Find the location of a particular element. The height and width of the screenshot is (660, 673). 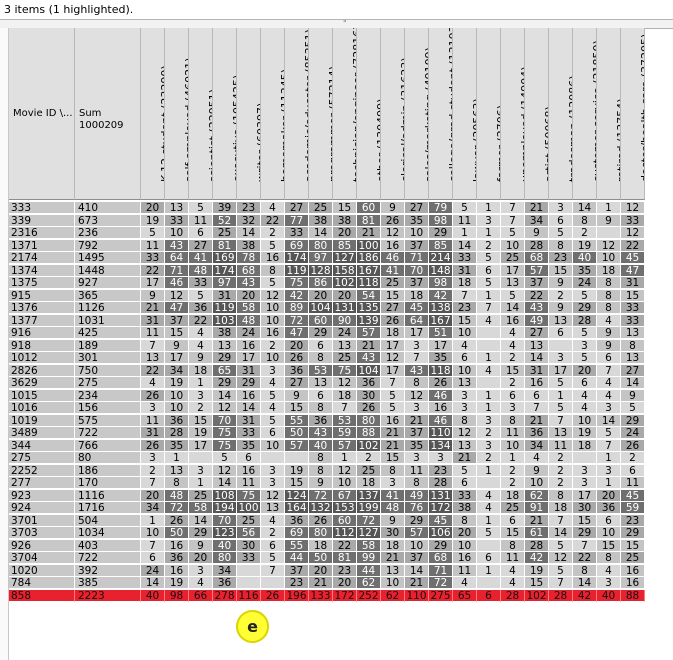

column-header-occupation: retired (13754) is located at coordinates (609, 114).